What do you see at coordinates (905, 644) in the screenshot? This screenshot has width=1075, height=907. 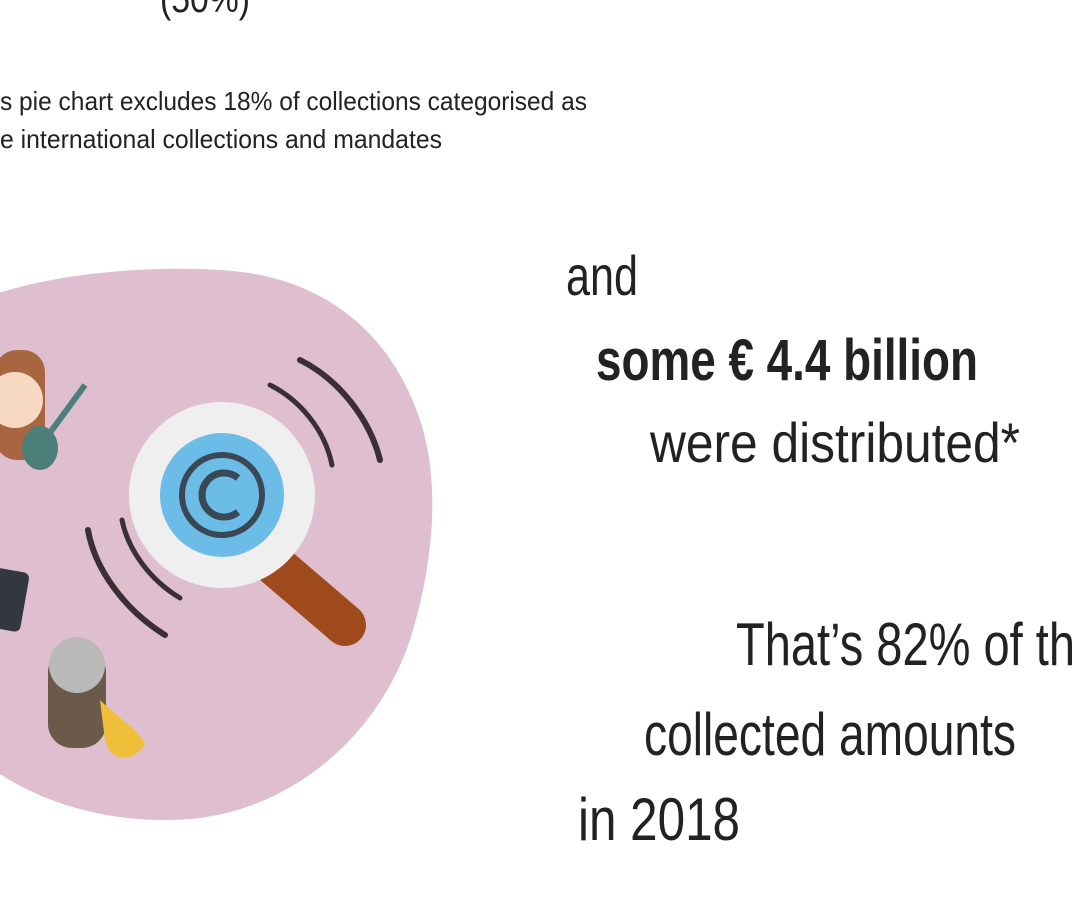 I see `share-line: That’s 82% of th` at bounding box center [905, 644].